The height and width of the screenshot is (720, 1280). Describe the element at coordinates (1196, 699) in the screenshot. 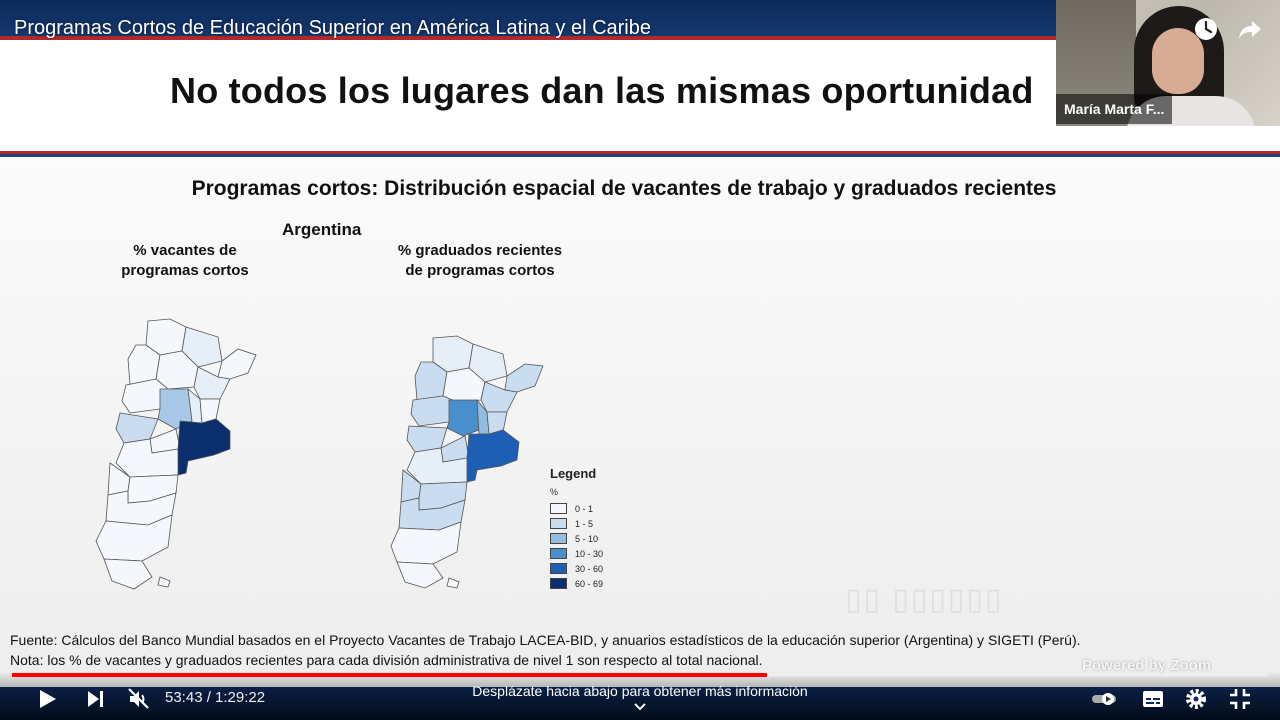

I see `gear-icon` at that location.